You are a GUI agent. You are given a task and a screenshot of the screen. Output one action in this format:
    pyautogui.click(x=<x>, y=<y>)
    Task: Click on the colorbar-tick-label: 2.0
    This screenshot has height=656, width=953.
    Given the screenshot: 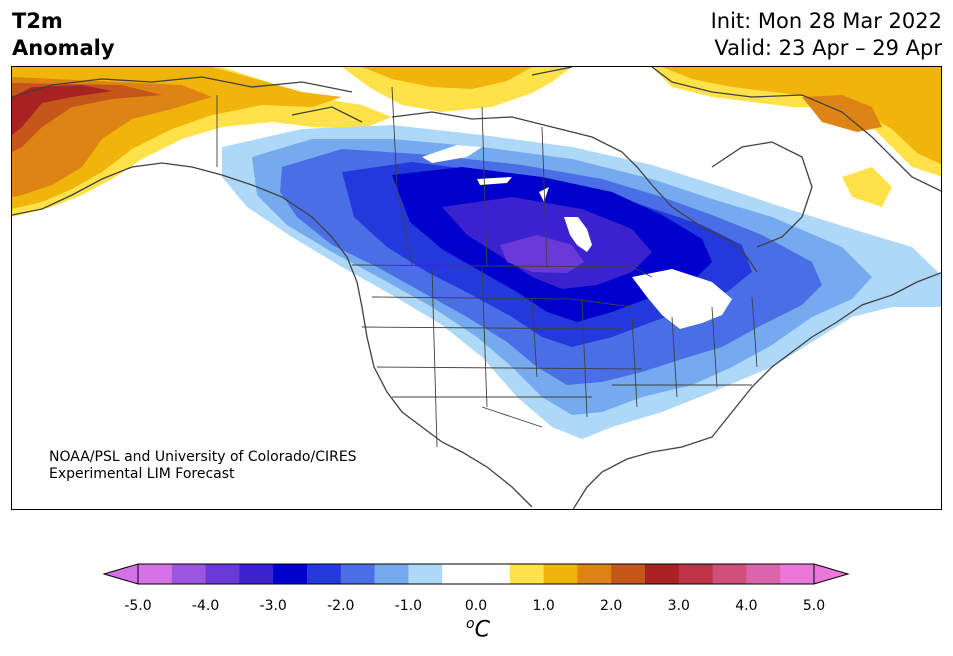 What is the action you would take?
    pyautogui.click(x=611, y=606)
    